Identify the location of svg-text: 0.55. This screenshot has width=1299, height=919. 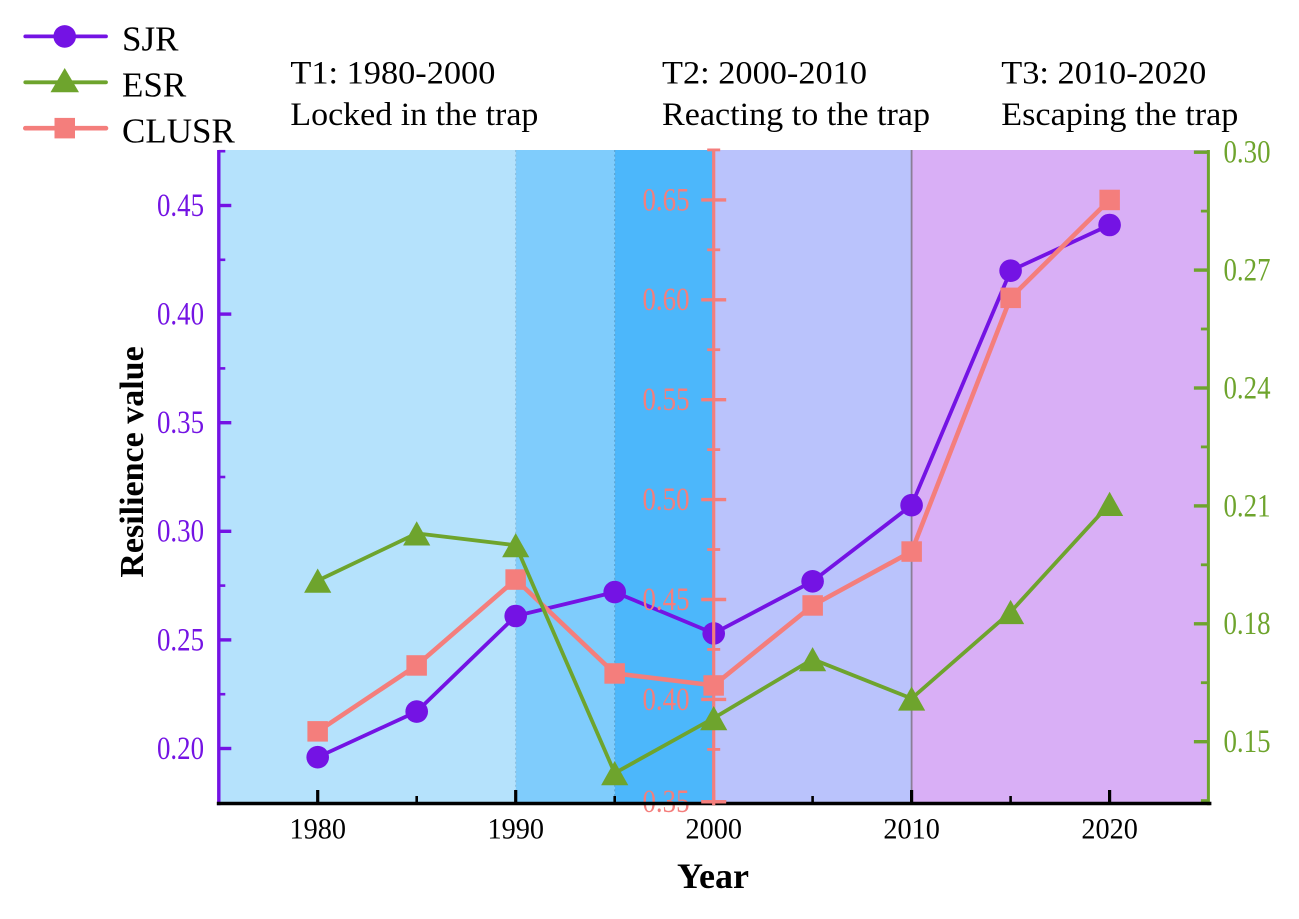
(666, 400).